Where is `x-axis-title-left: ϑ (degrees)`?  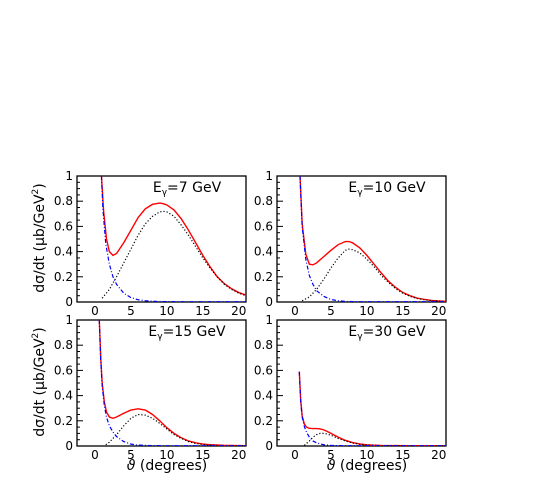 x-axis-title-left: ϑ (degrees) is located at coordinates (167, 466).